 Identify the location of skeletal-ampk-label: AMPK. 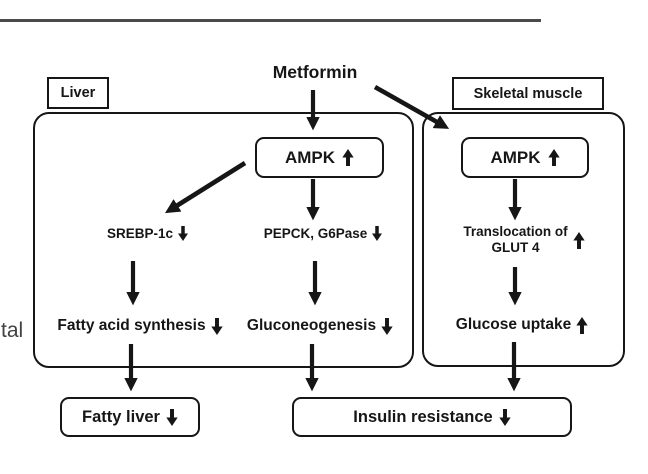
(515, 157).